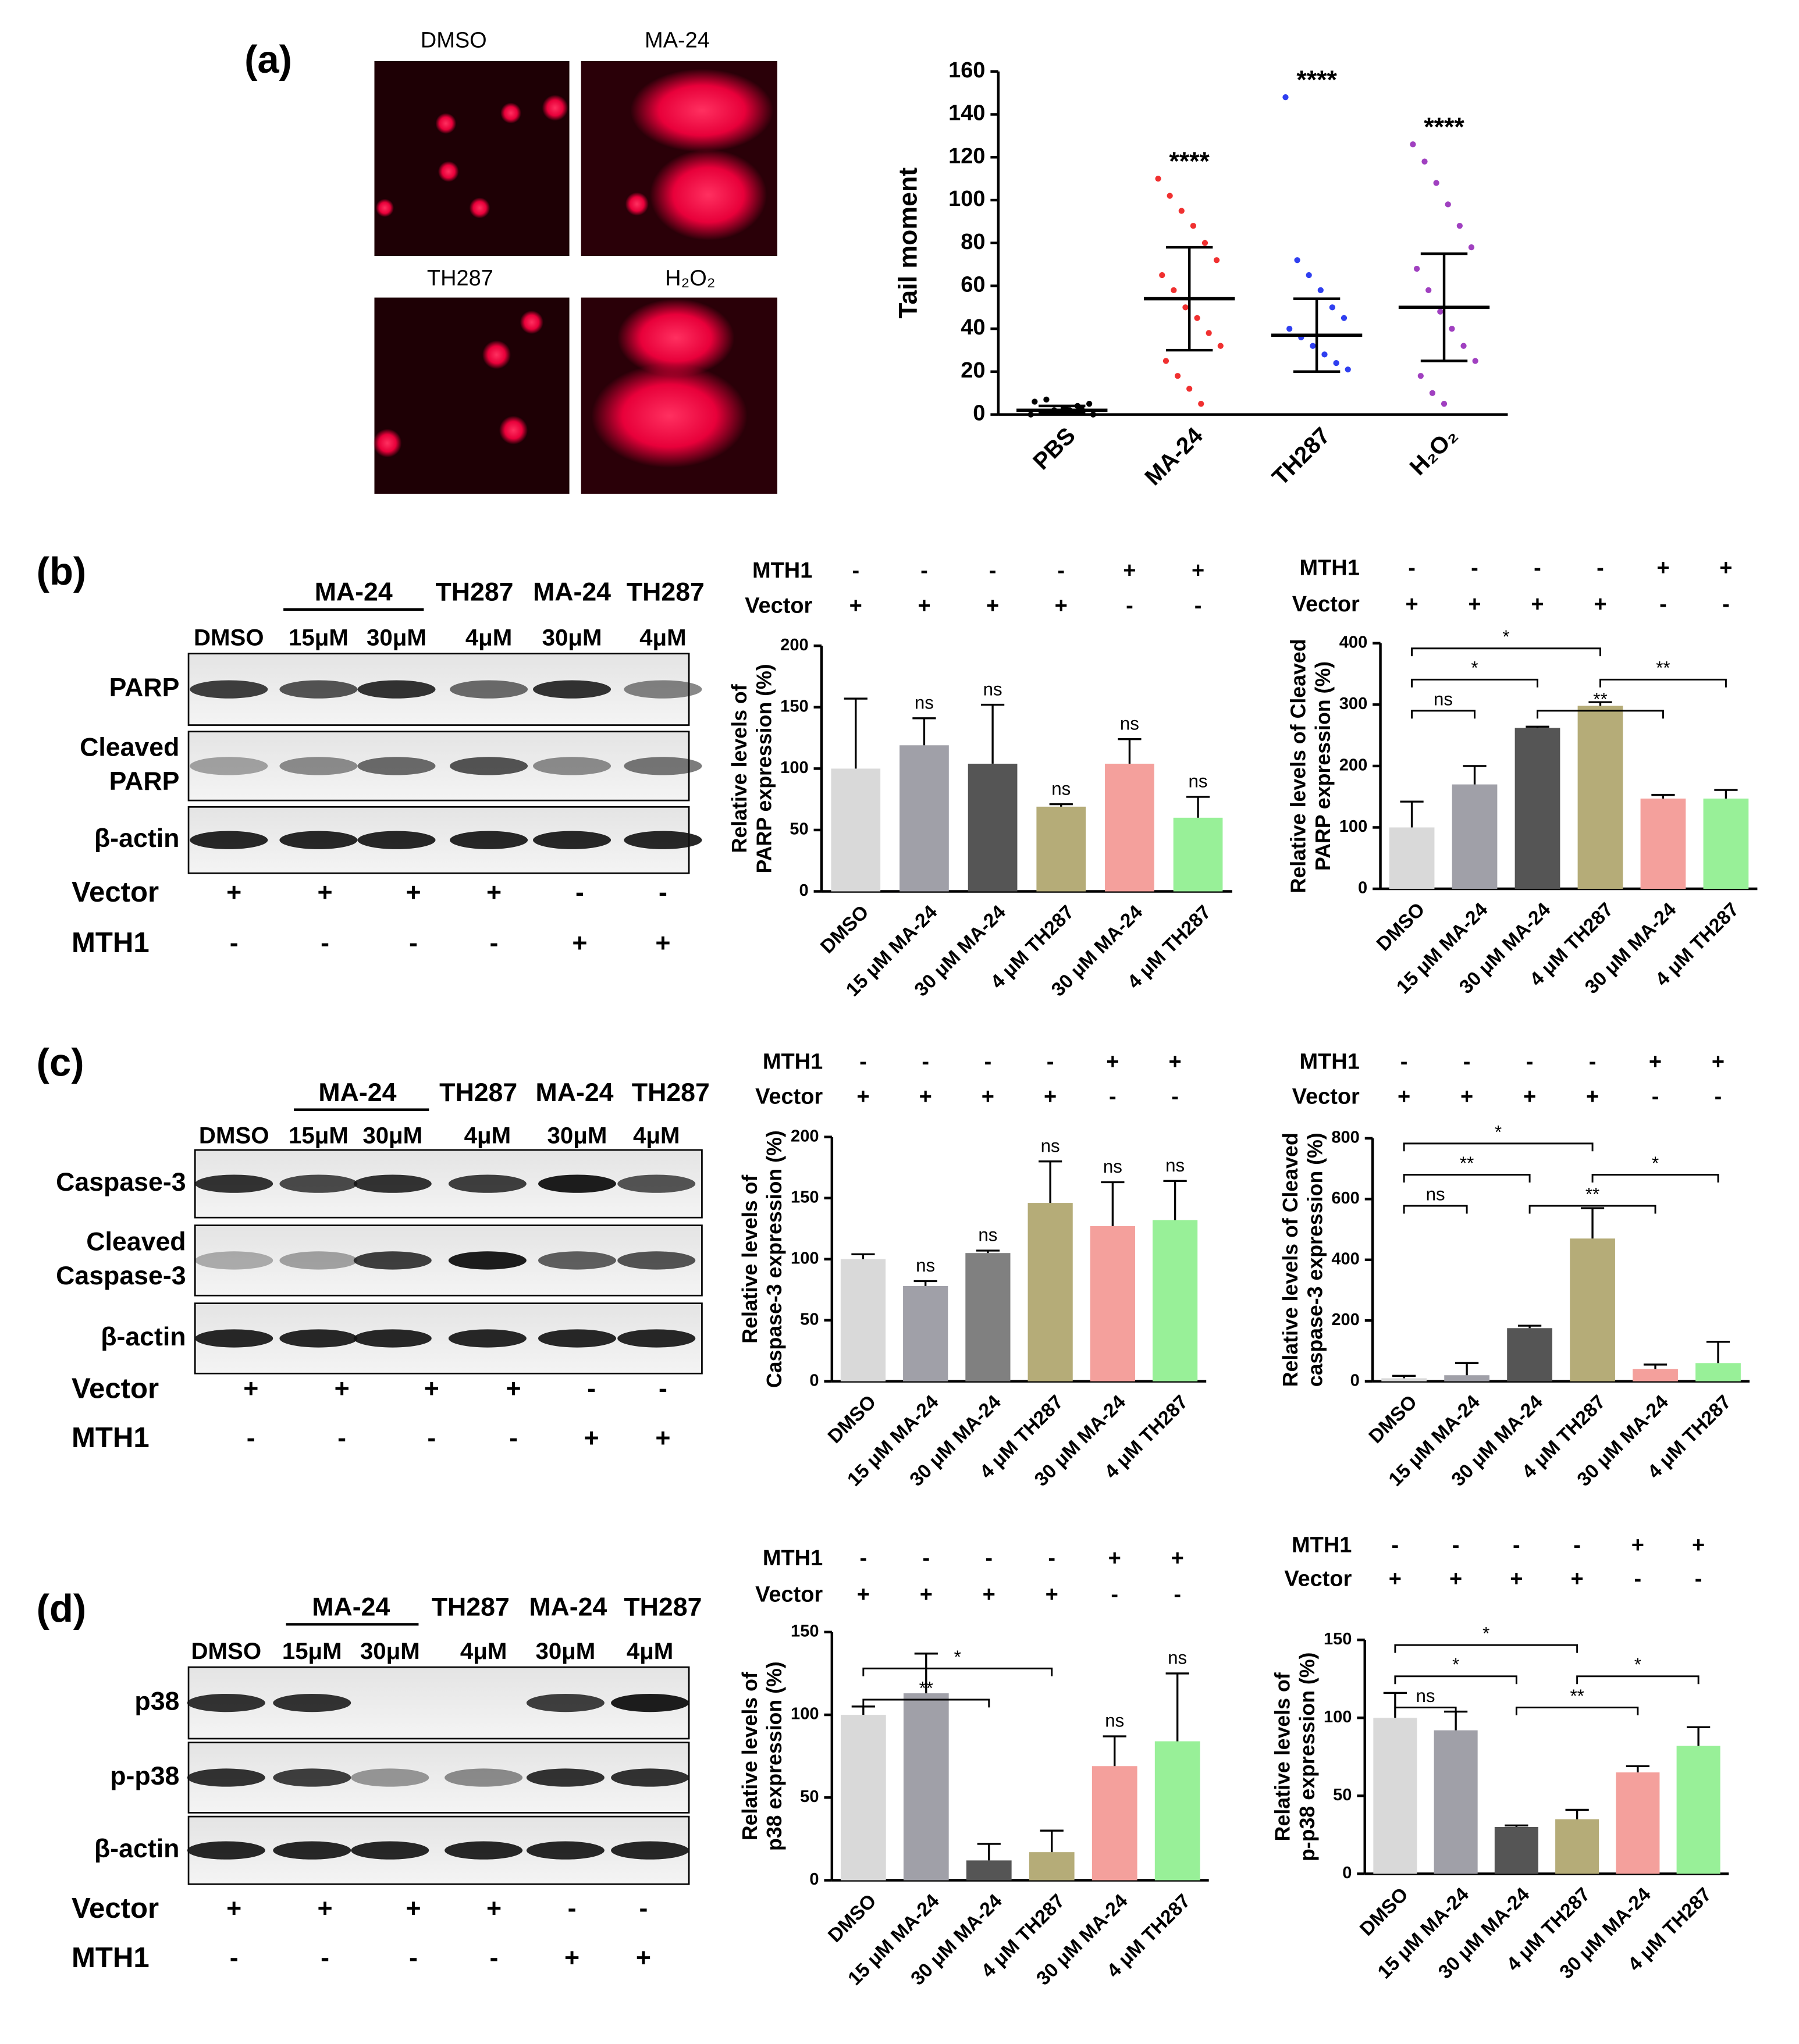 The image size is (1799, 2044). I want to click on y-tick-label: 300, so click(1353, 704).